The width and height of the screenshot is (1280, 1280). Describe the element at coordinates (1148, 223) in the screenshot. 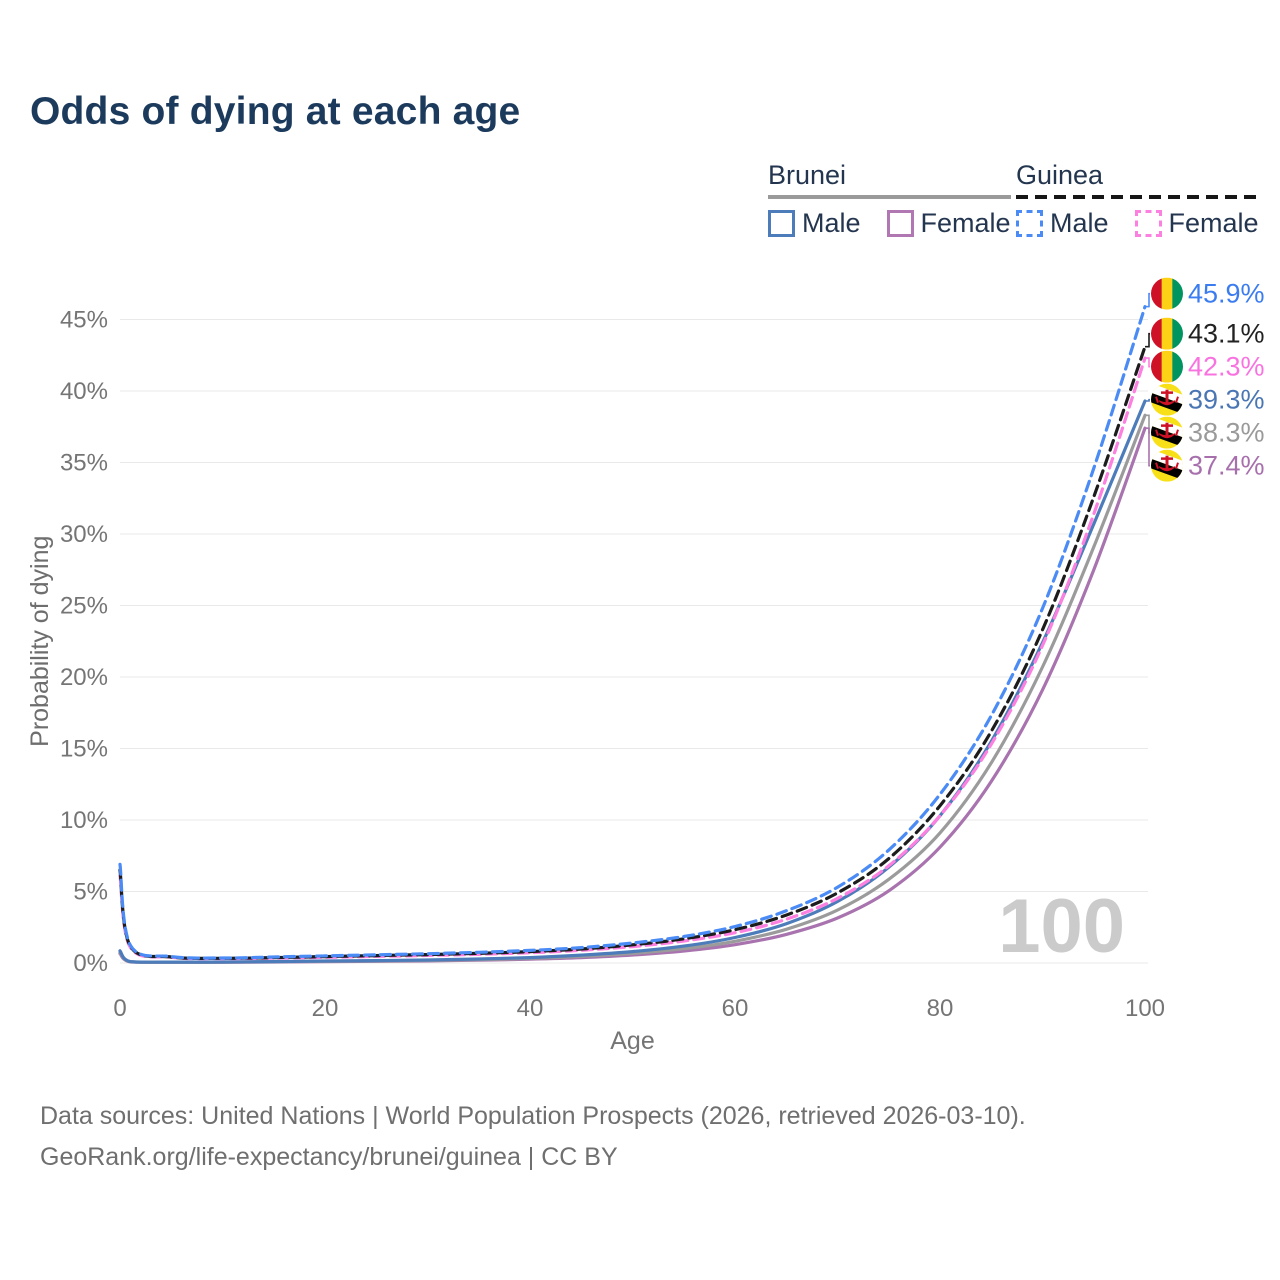

I see `legend-swatch-guinea-female` at that location.